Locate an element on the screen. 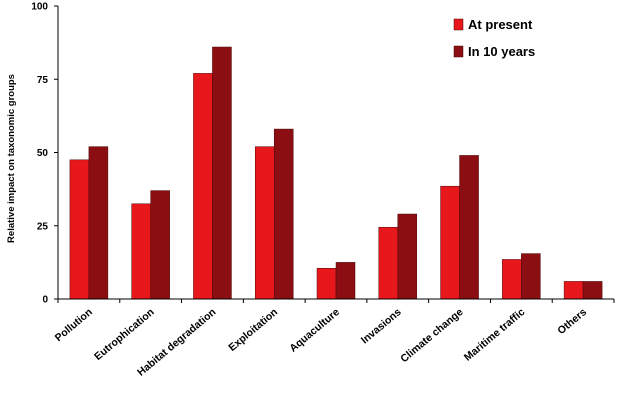 The width and height of the screenshot is (635, 412). y-axis-ticks: 0 25 50 75 100 is located at coordinates (44, 154).